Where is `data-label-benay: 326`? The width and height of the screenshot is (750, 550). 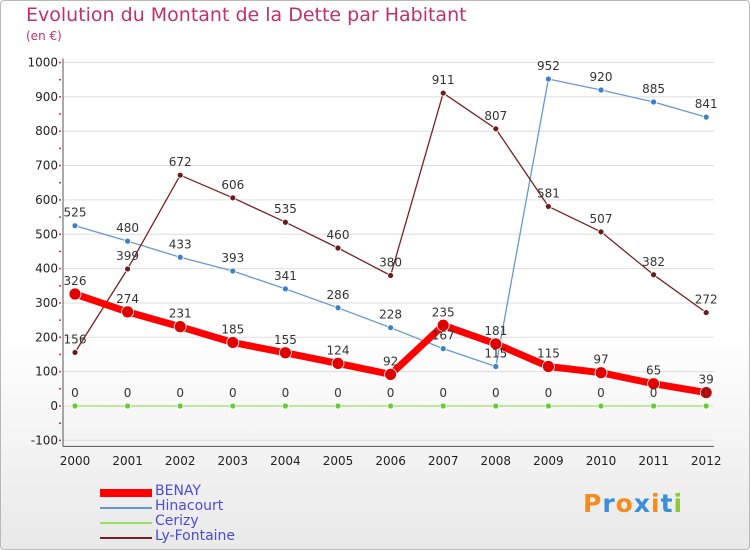
data-label-benay: 326 is located at coordinates (75, 281).